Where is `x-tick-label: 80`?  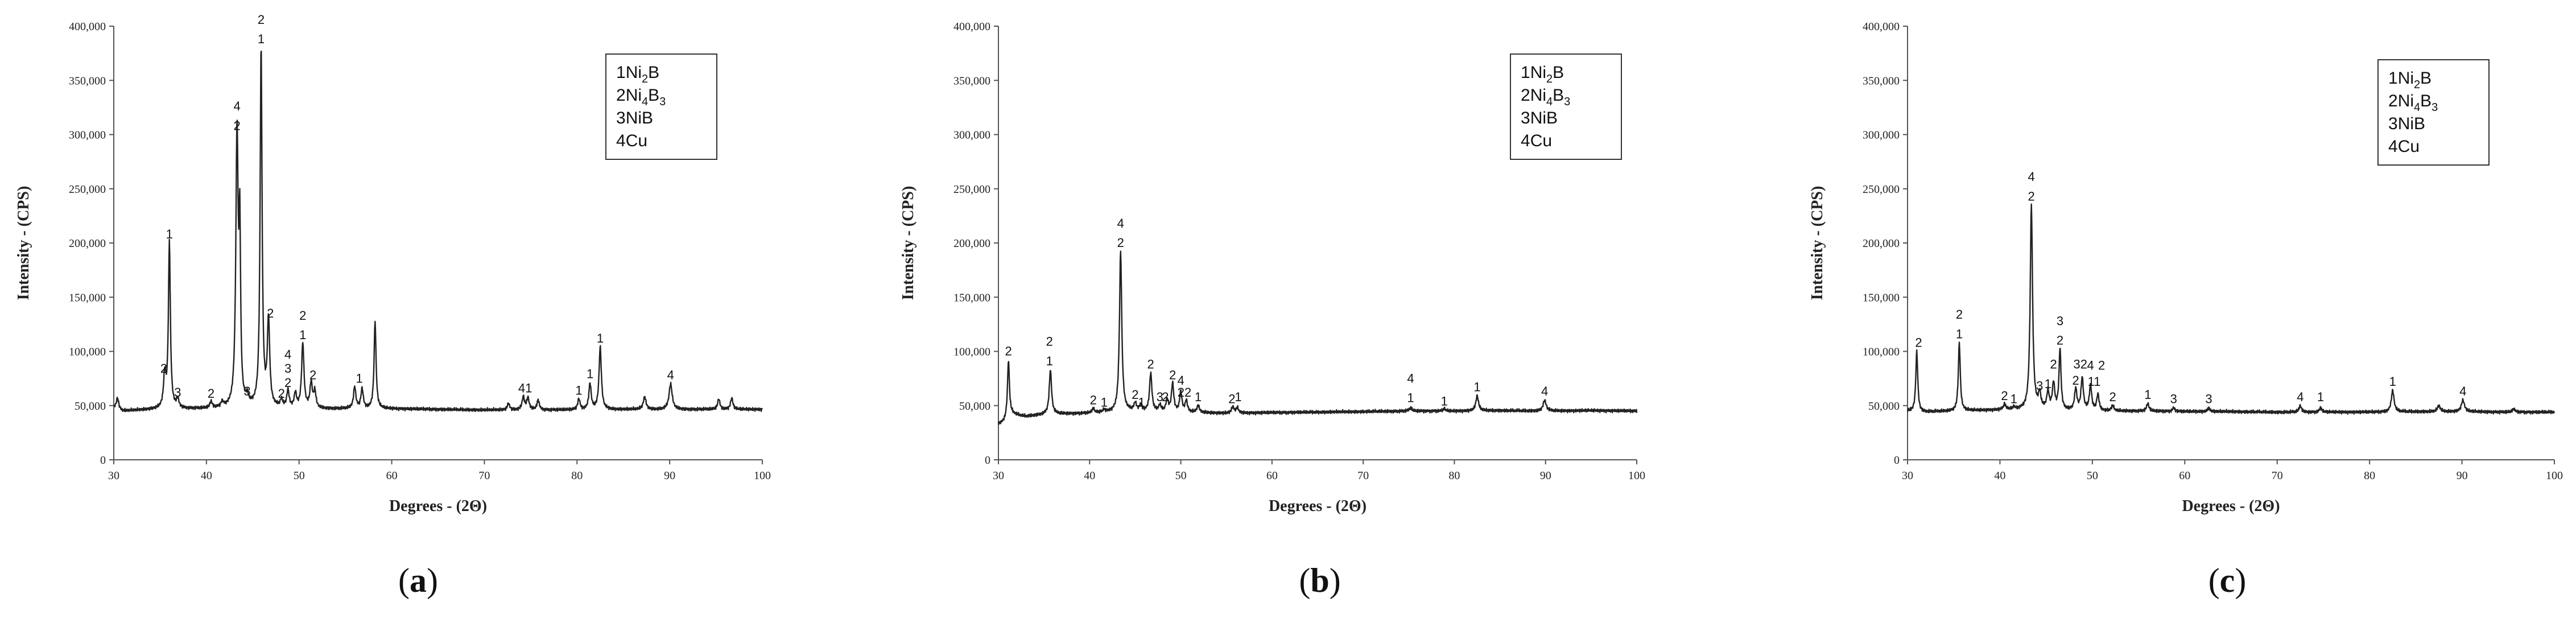
x-tick-label: 80 is located at coordinates (1454, 475).